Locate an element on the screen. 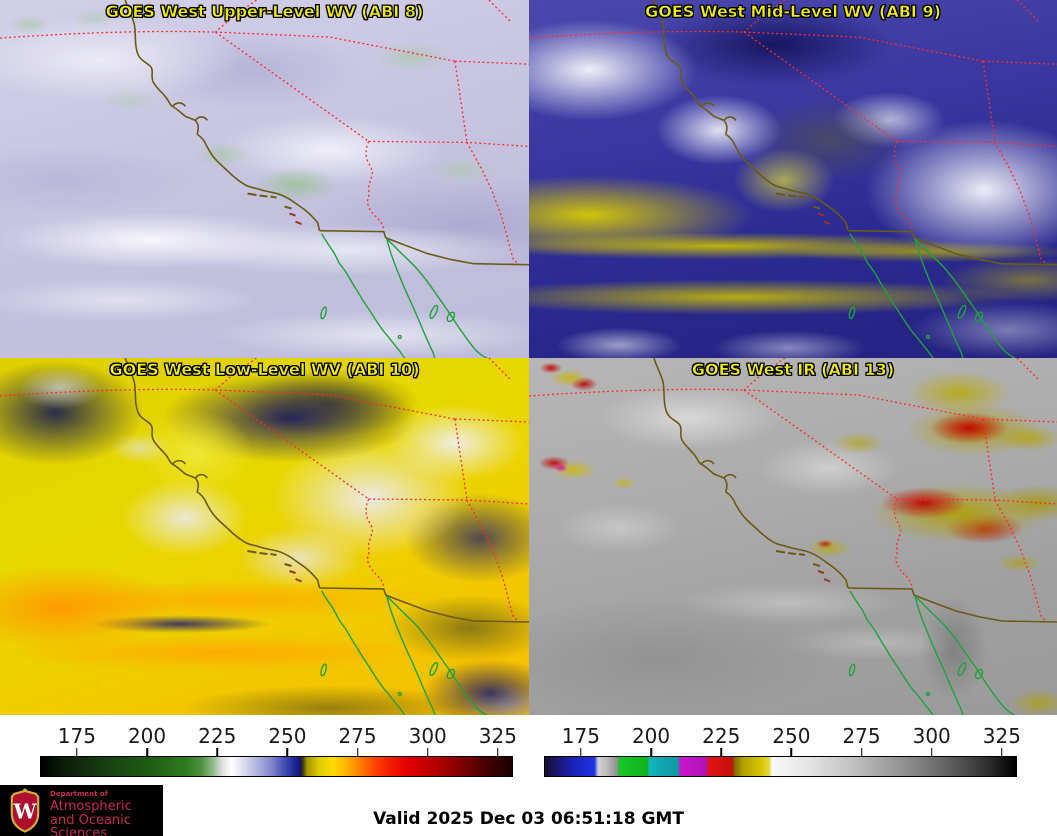 Image resolution: width=1057 pixels, height=836 pixels. right-colorbar-tick-label: 175 is located at coordinates (580, 736).